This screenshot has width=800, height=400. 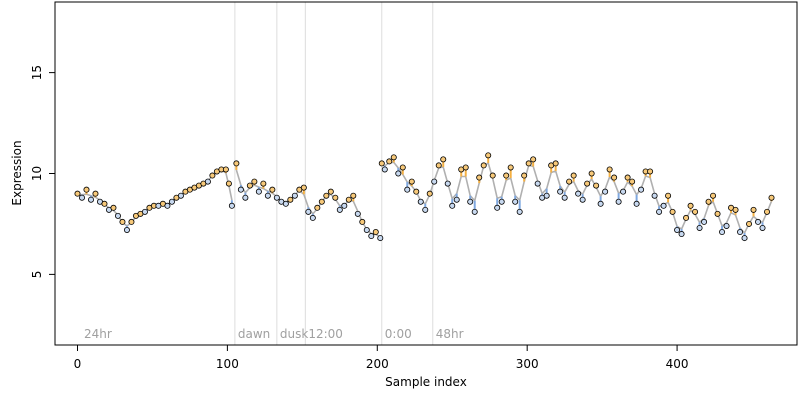 What do you see at coordinates (227, 364) in the screenshot?
I see `x-tick-label: 100` at bounding box center [227, 364].